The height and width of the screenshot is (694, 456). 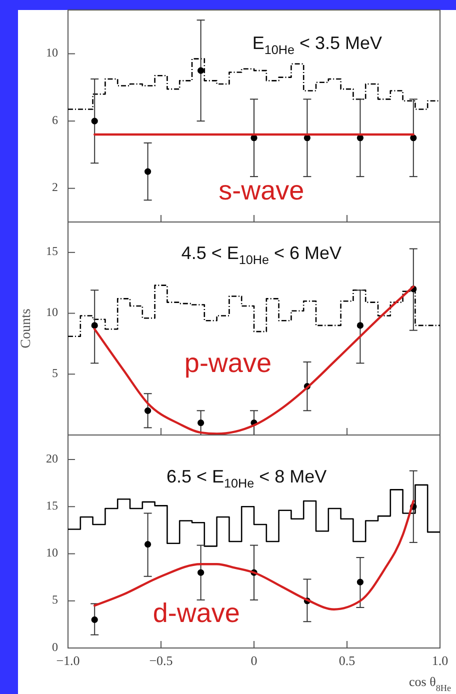 I want to click on y-tick-label: 0, so click(x=55, y=647).